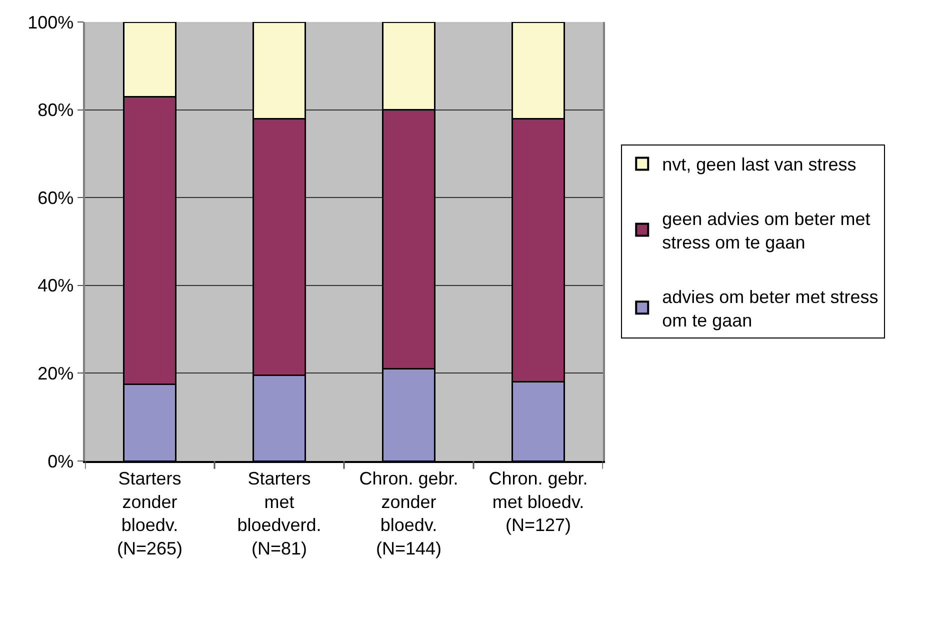 The height and width of the screenshot is (621, 925). I want to click on y-tick-label: 40%, so click(56, 286).